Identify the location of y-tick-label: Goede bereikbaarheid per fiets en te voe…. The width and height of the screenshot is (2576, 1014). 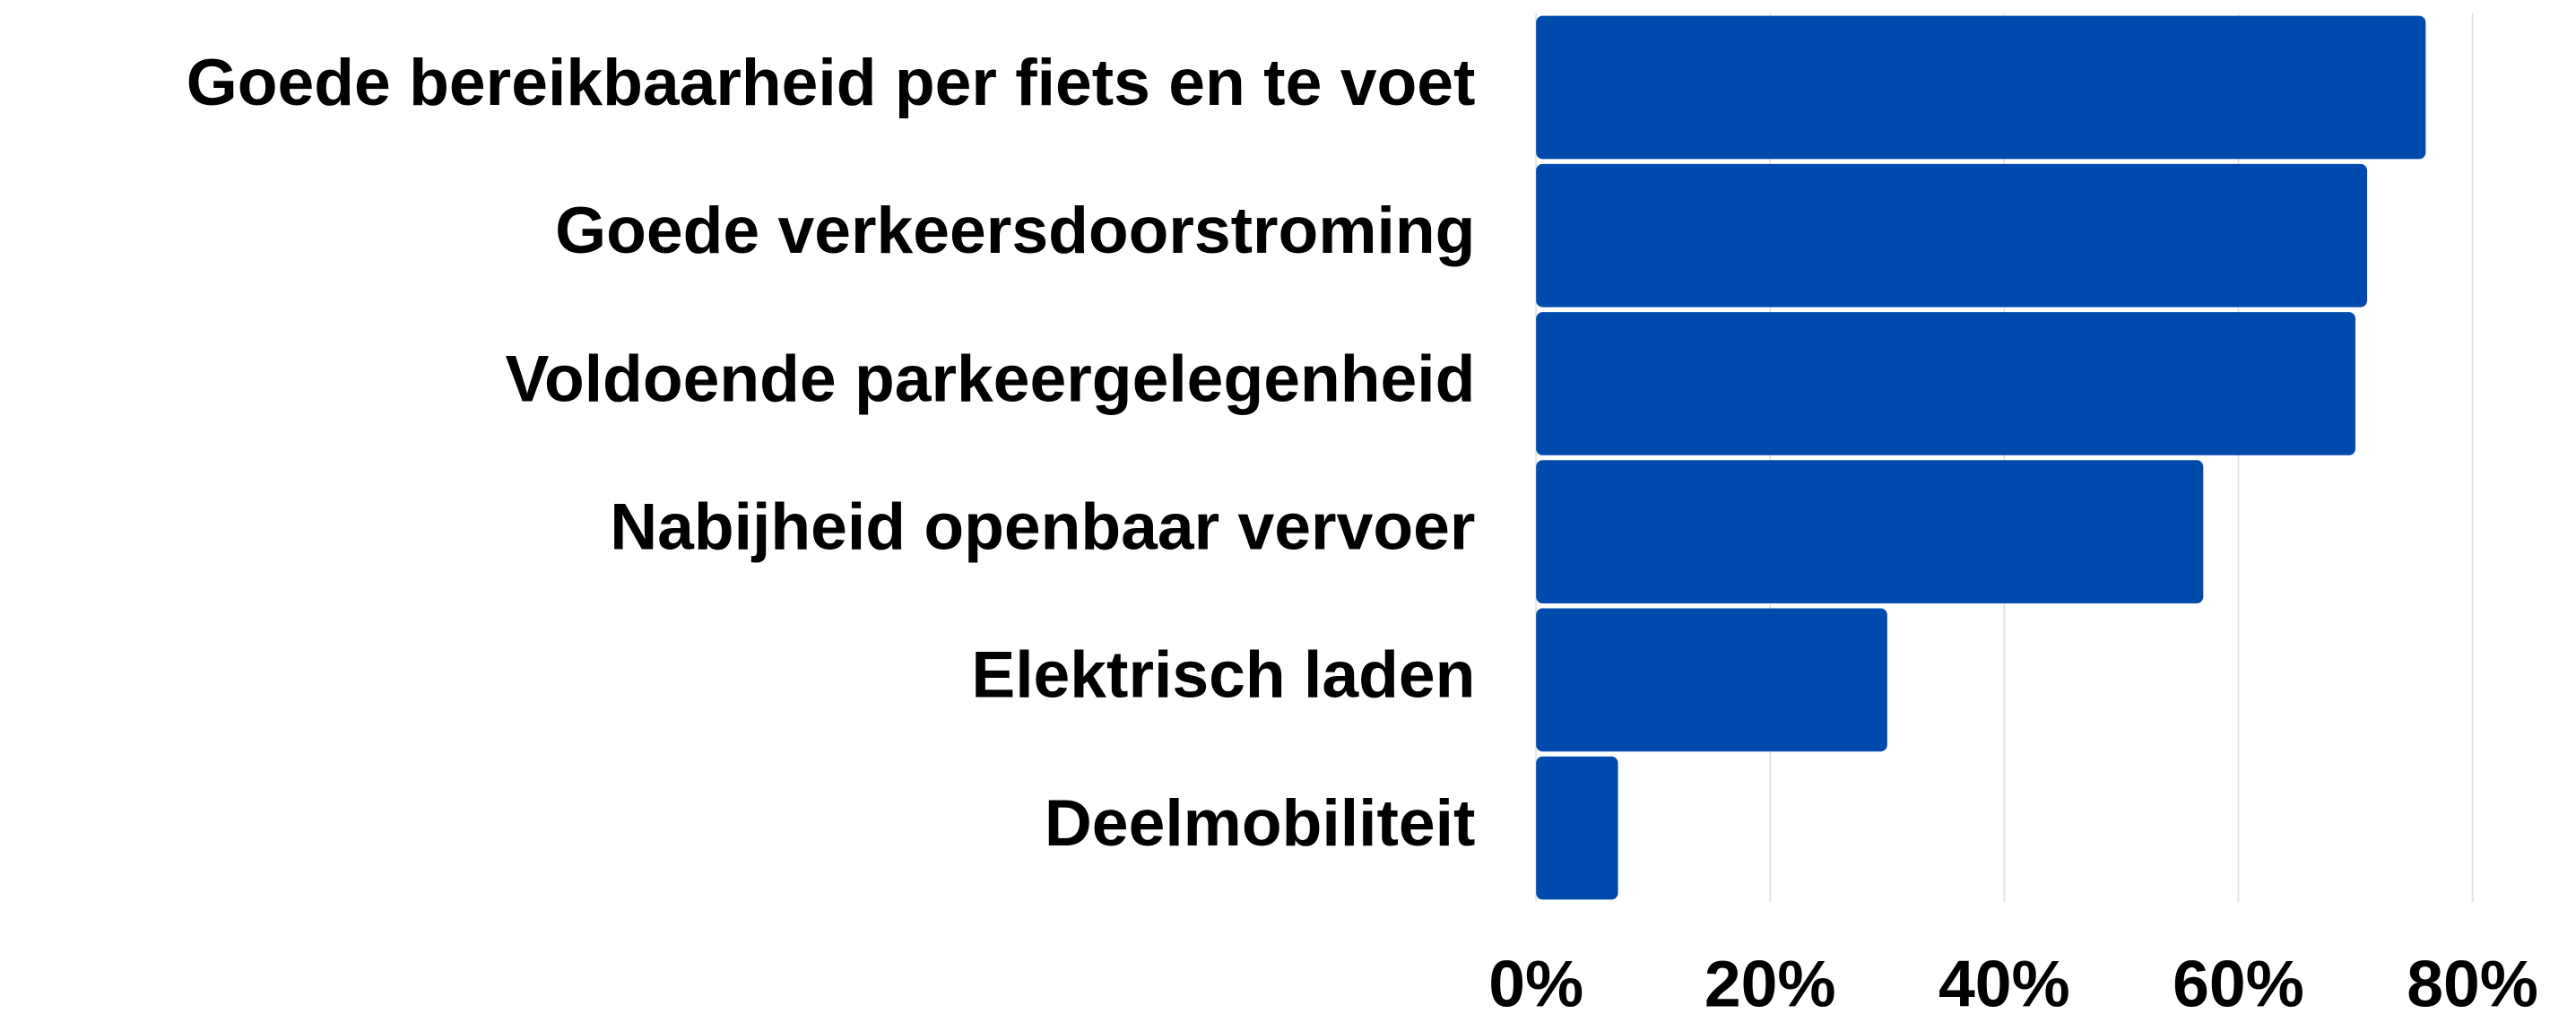
(831, 82).